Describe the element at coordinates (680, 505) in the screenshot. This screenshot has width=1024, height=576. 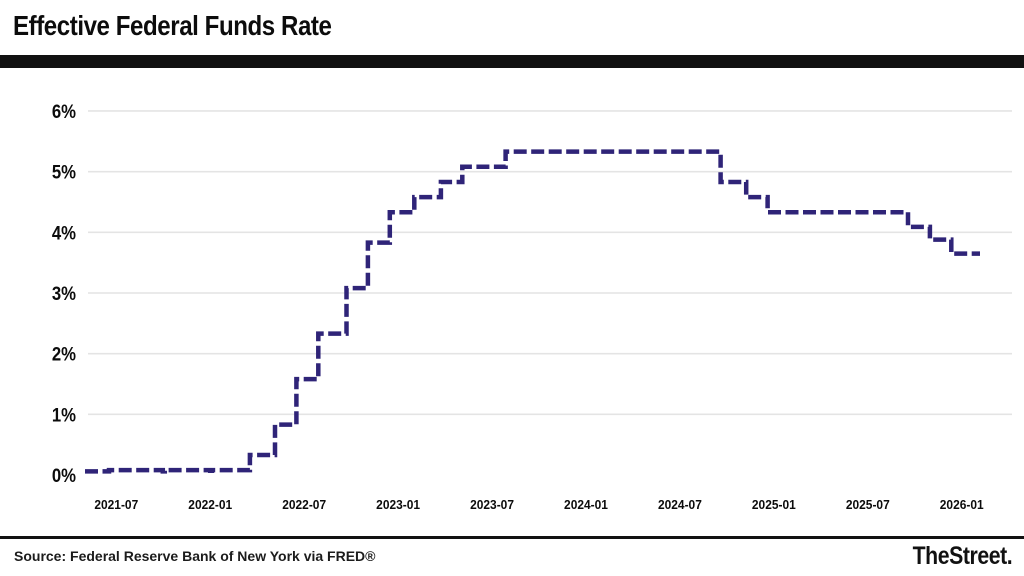
I see `x-axis-label-2024-07: 2024-07` at that location.